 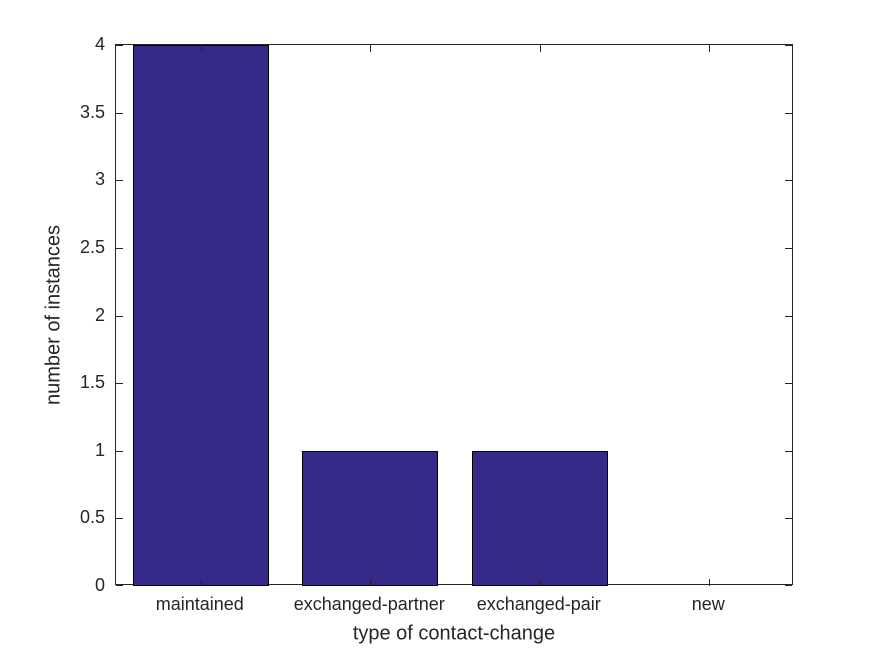 What do you see at coordinates (99, 314) in the screenshot?
I see `y-tick-label: 2` at bounding box center [99, 314].